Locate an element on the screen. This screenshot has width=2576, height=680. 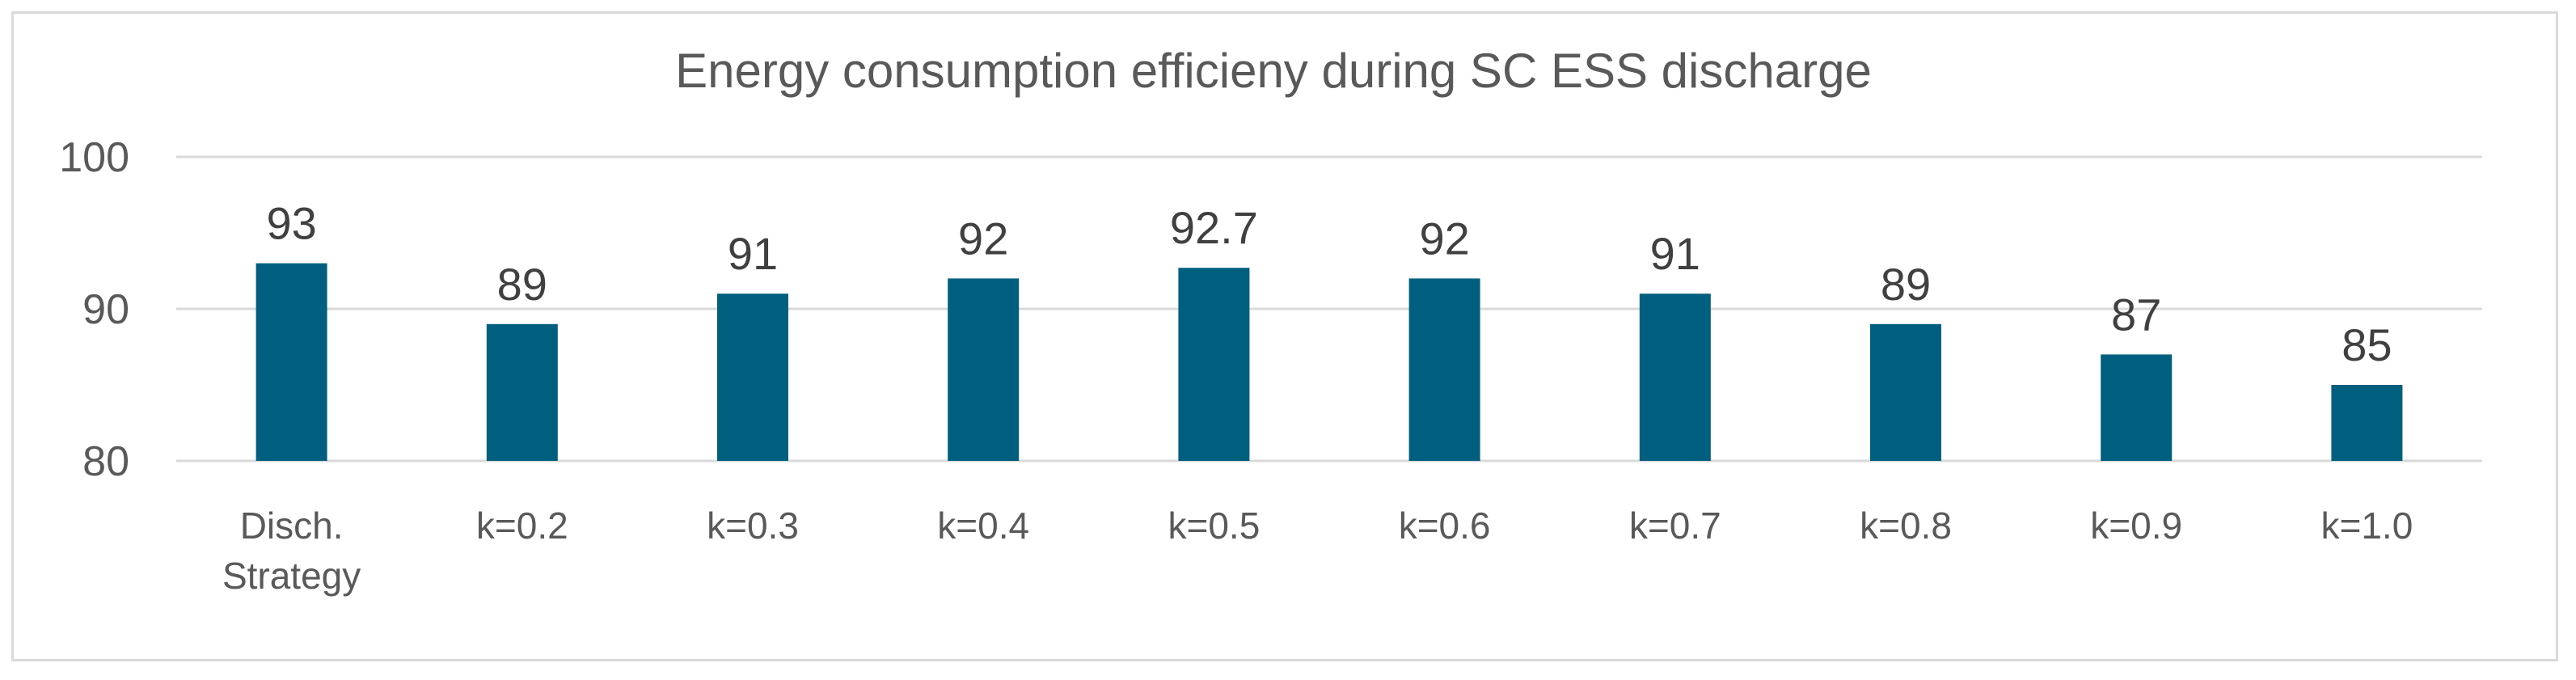
data-label: 92.7 is located at coordinates (1214, 227).